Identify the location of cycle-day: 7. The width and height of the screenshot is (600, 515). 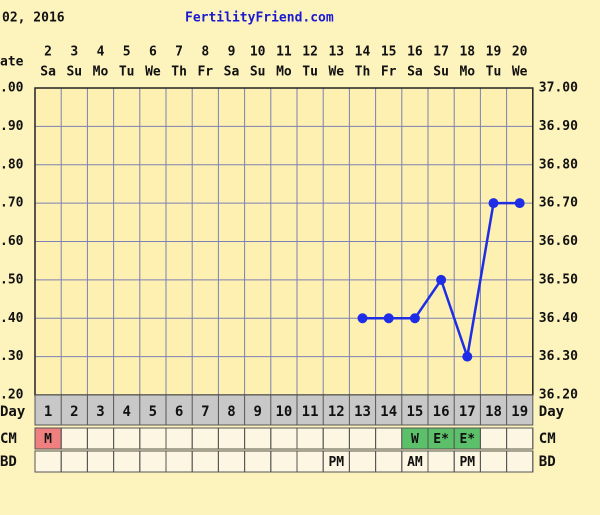
(205, 412).